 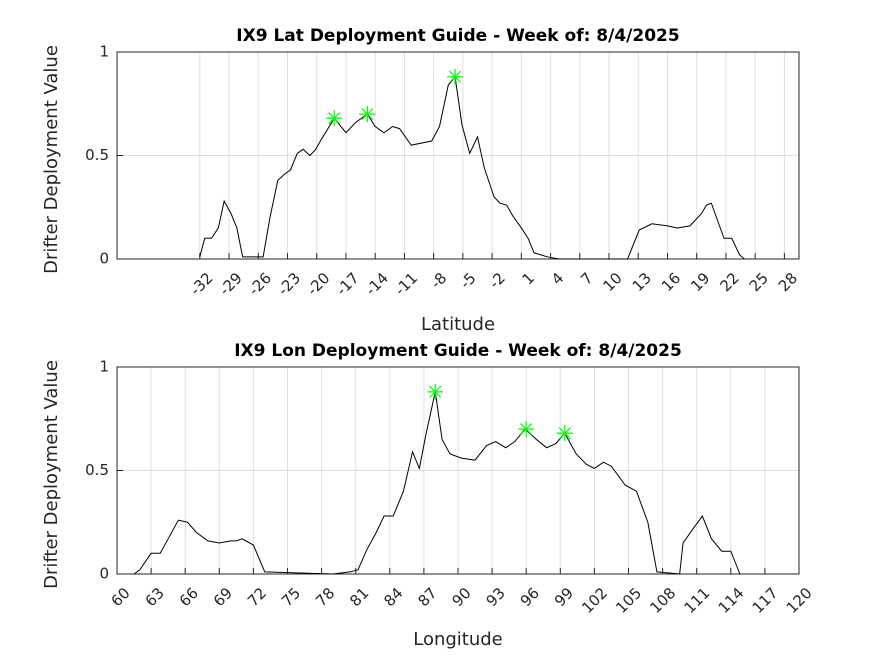 I want to click on x-axis-label: Latitude, so click(x=458, y=324).